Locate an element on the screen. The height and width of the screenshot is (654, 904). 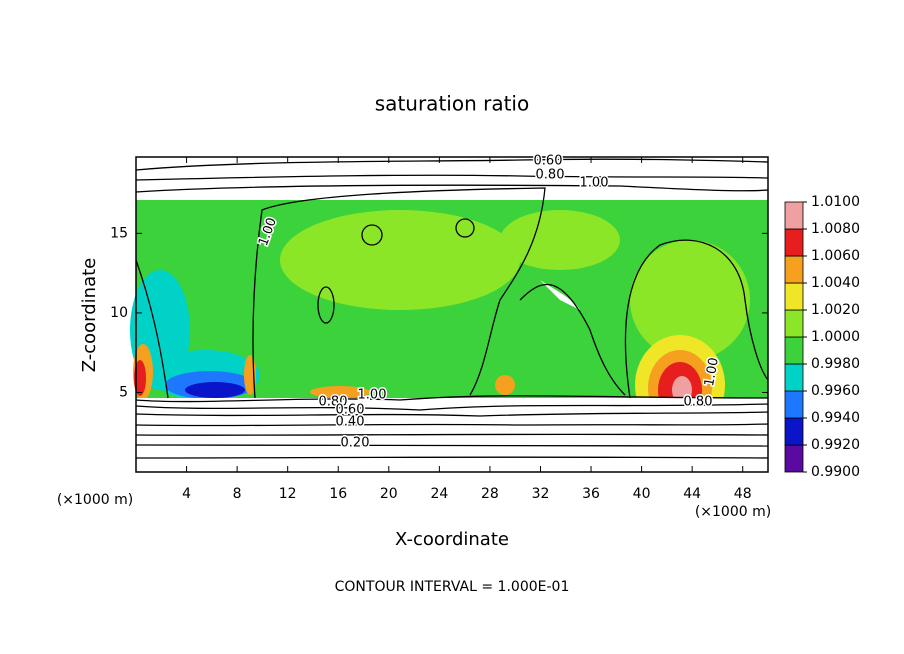
x-tick-label: 20 is located at coordinates (389, 494).